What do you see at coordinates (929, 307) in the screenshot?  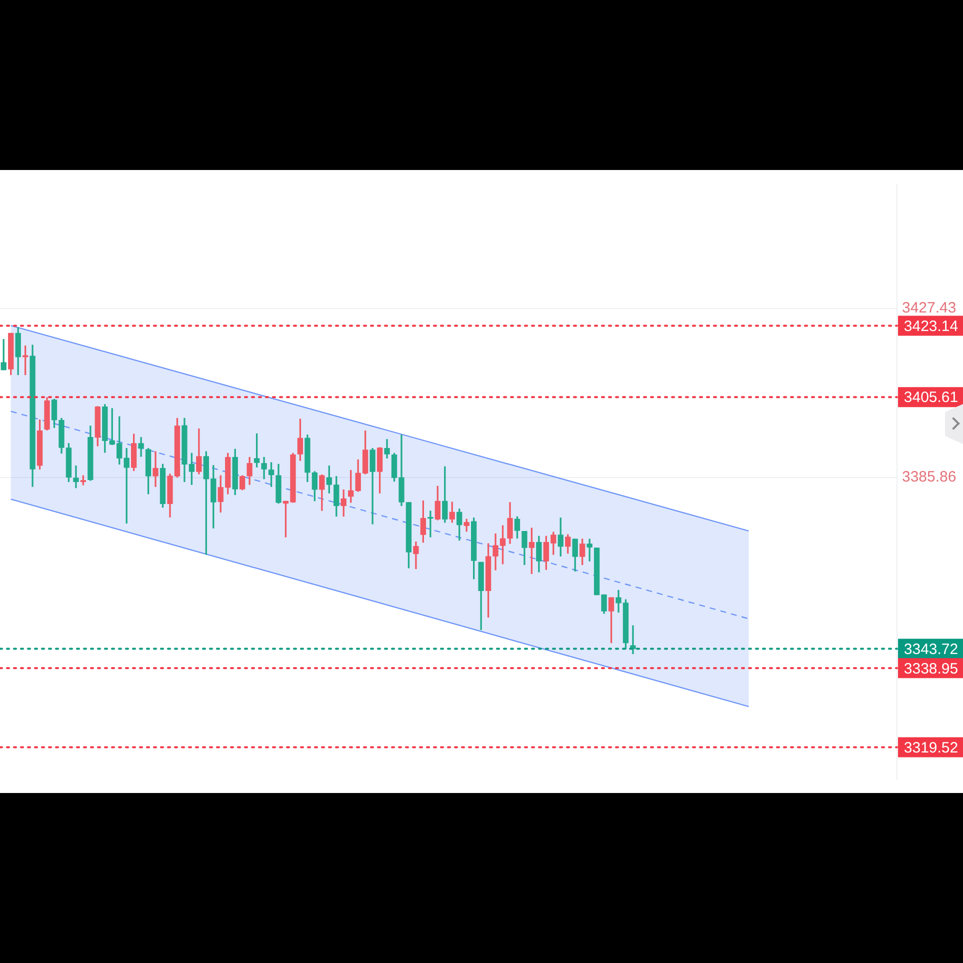 I see `y-tick-label: 3427.43` at bounding box center [929, 307].